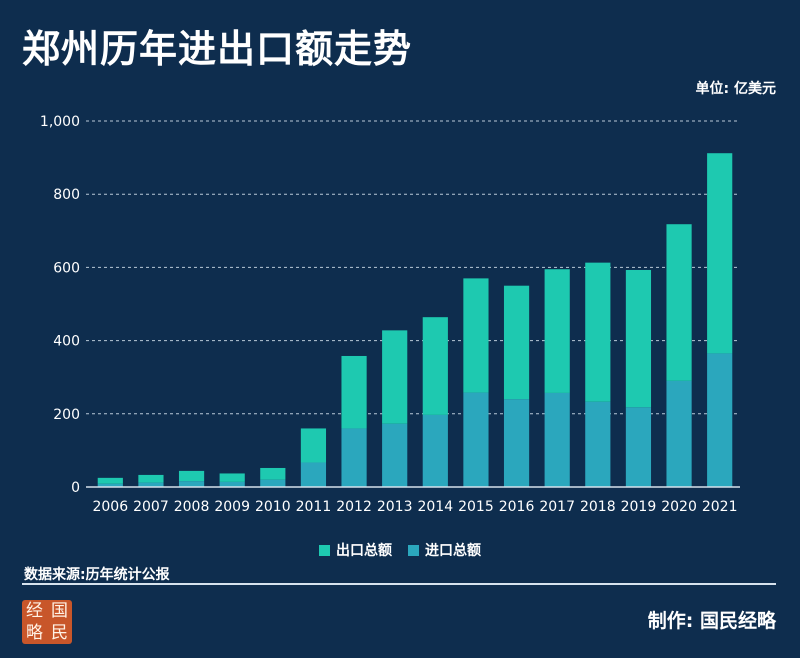  I want to click on x-tick-label: 2014, so click(435, 507).